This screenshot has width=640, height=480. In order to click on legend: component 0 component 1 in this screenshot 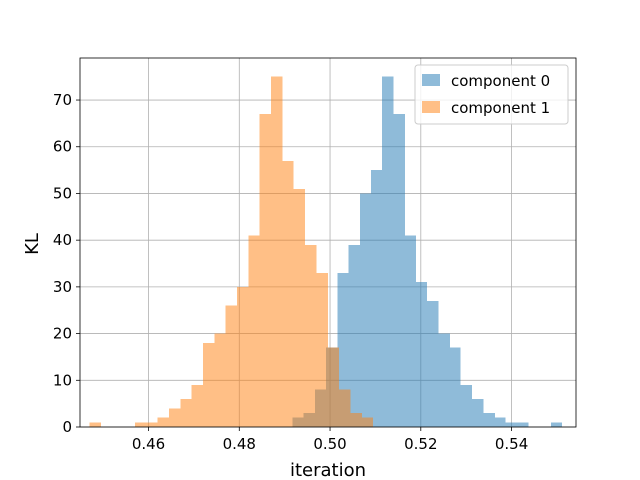, I will do `click(491, 94)`.